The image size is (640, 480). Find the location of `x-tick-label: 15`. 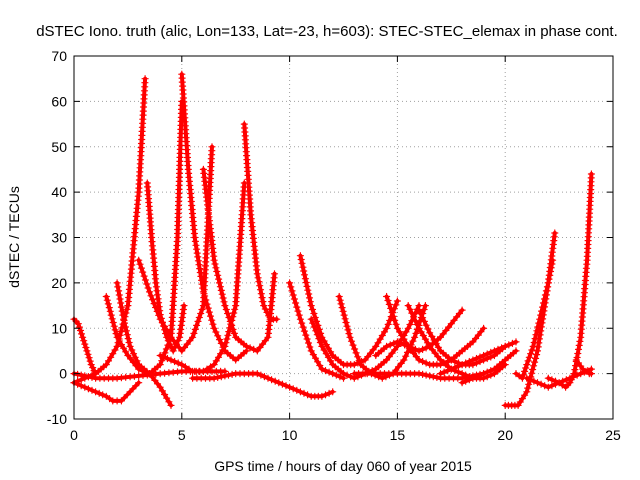

x-tick-label: 15 is located at coordinates (398, 435).